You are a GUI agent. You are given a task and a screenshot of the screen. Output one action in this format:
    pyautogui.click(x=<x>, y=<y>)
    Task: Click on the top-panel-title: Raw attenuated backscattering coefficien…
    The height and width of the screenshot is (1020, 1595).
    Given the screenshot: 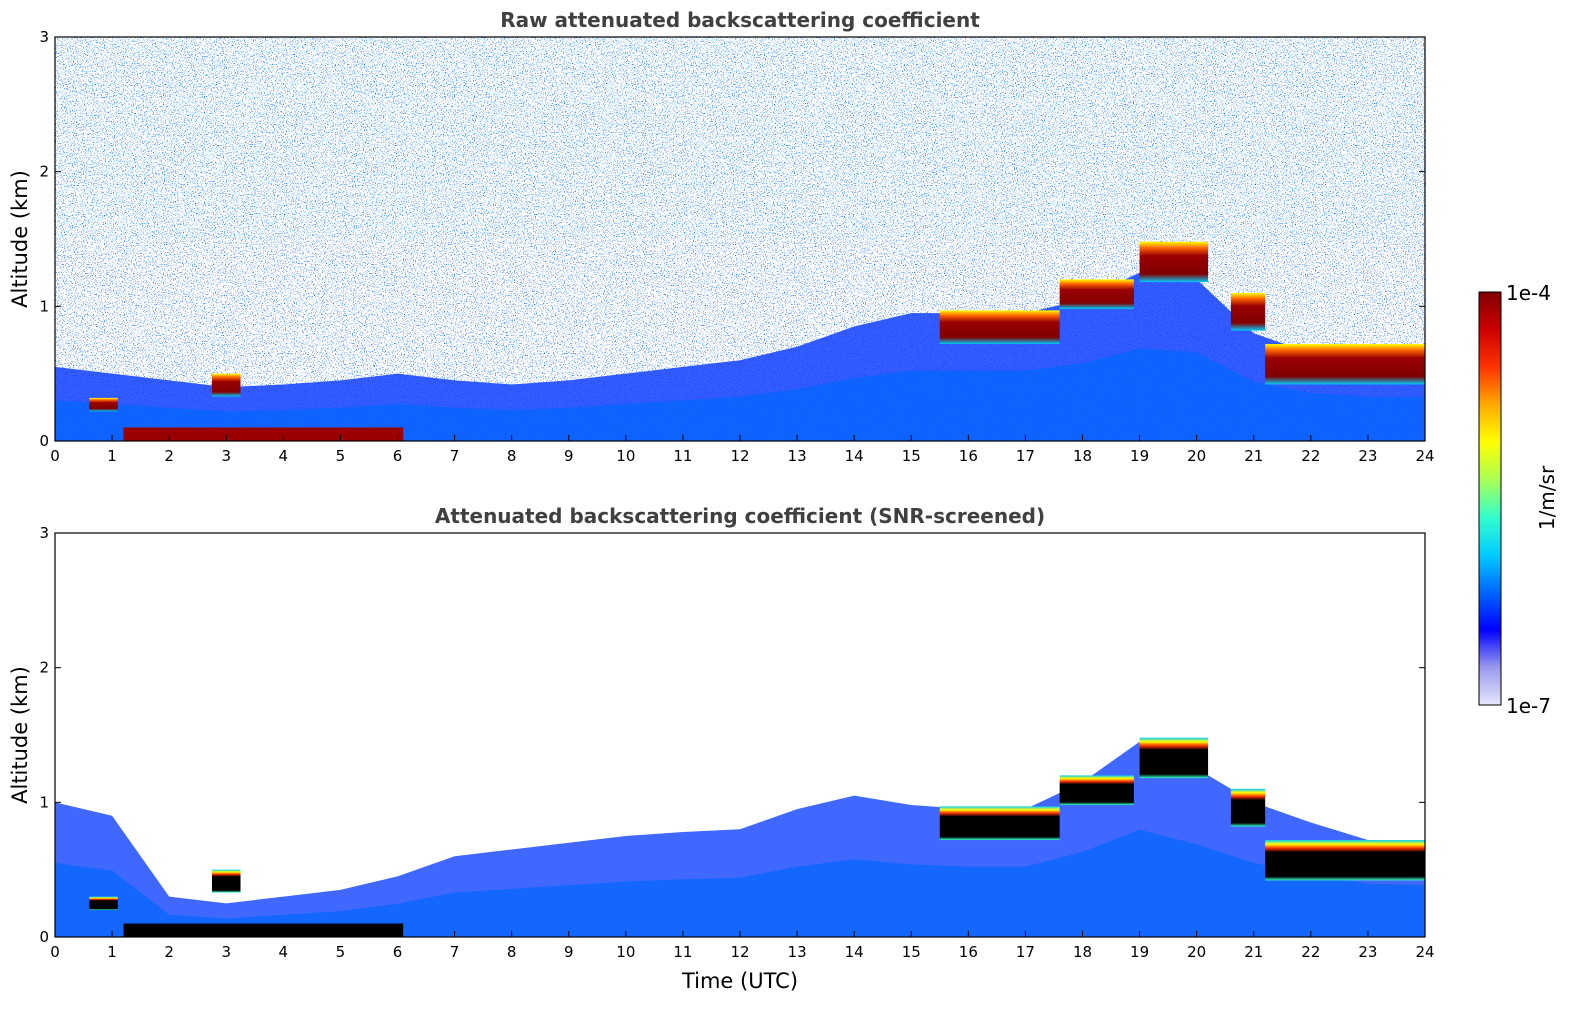 What is the action you would take?
    pyautogui.click(x=740, y=20)
    